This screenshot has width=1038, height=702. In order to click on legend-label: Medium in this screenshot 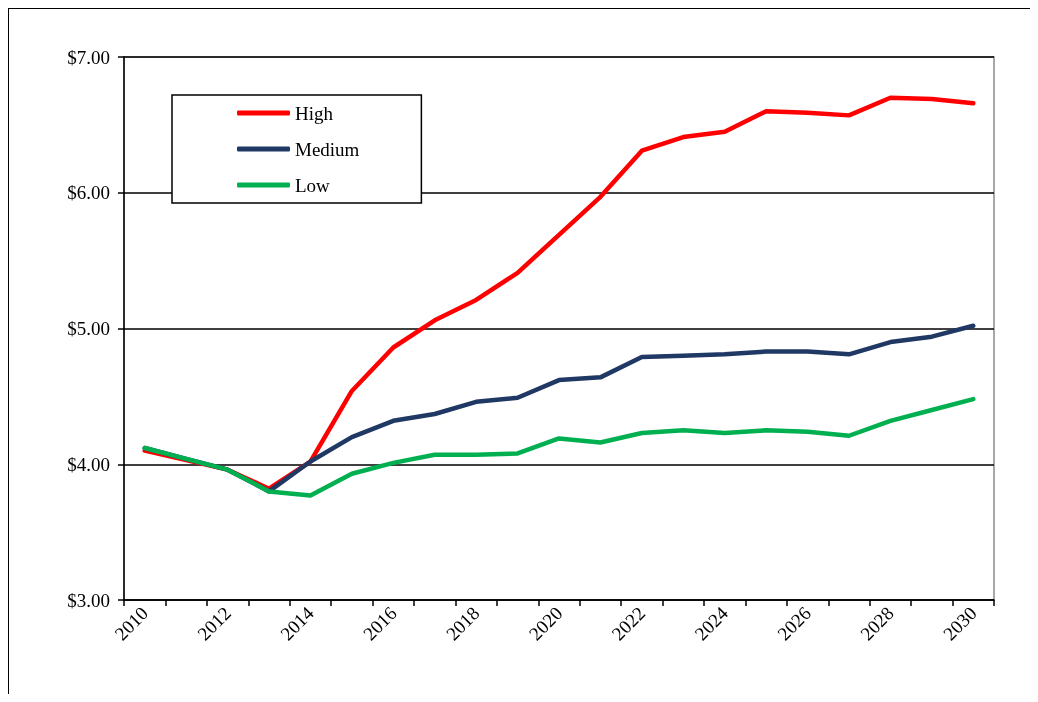, I will do `click(327, 149)`.